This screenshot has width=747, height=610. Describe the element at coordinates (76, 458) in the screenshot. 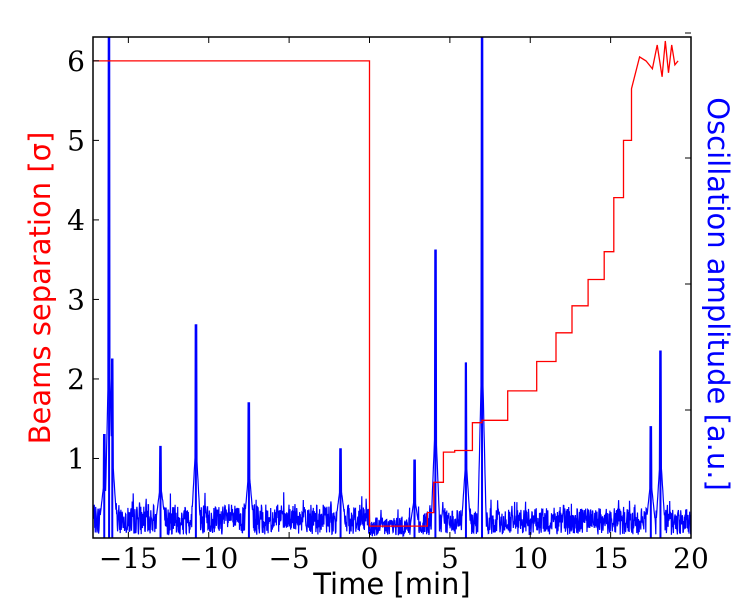

I see `y-tick-label: 1` at that location.